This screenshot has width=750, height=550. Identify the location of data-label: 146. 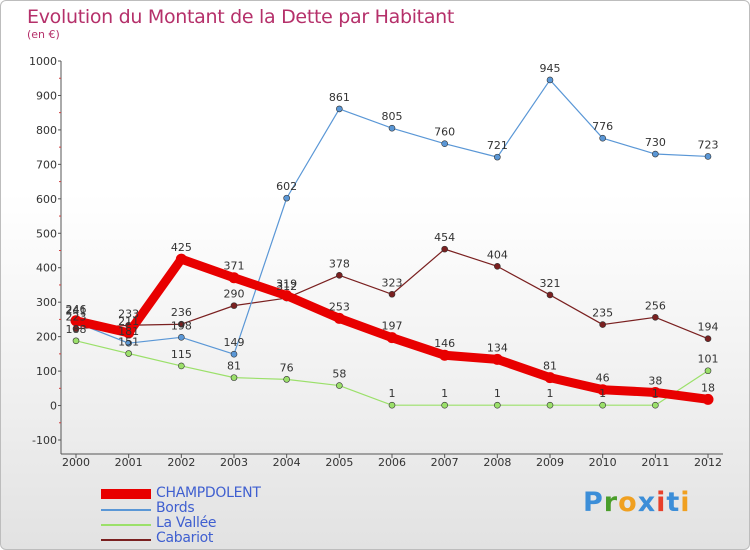
(444, 343).